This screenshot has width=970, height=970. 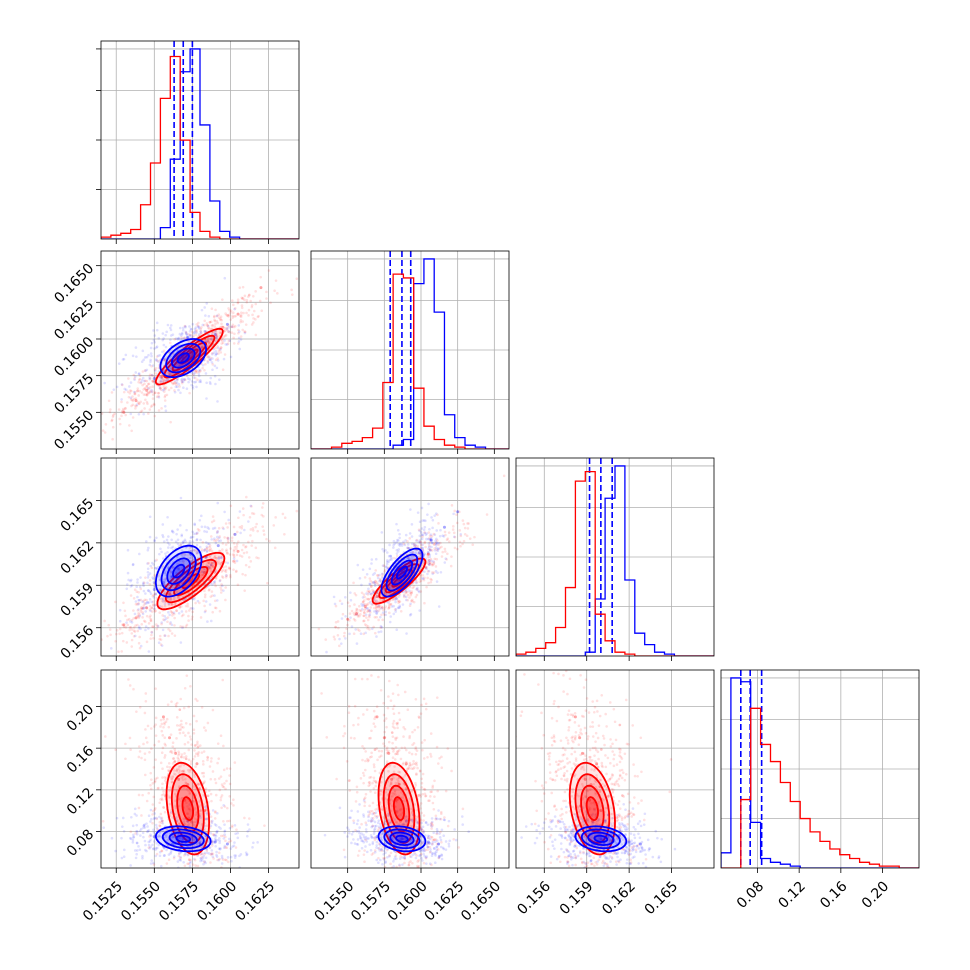 What do you see at coordinates (227, 844) in the screenshot?
I see `sample-point-blue` at bounding box center [227, 844].